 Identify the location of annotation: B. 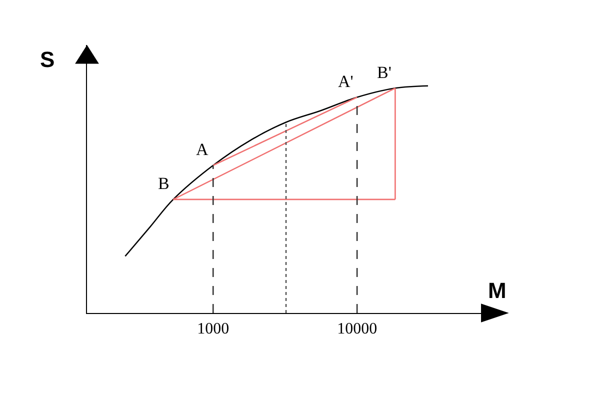
(164, 183).